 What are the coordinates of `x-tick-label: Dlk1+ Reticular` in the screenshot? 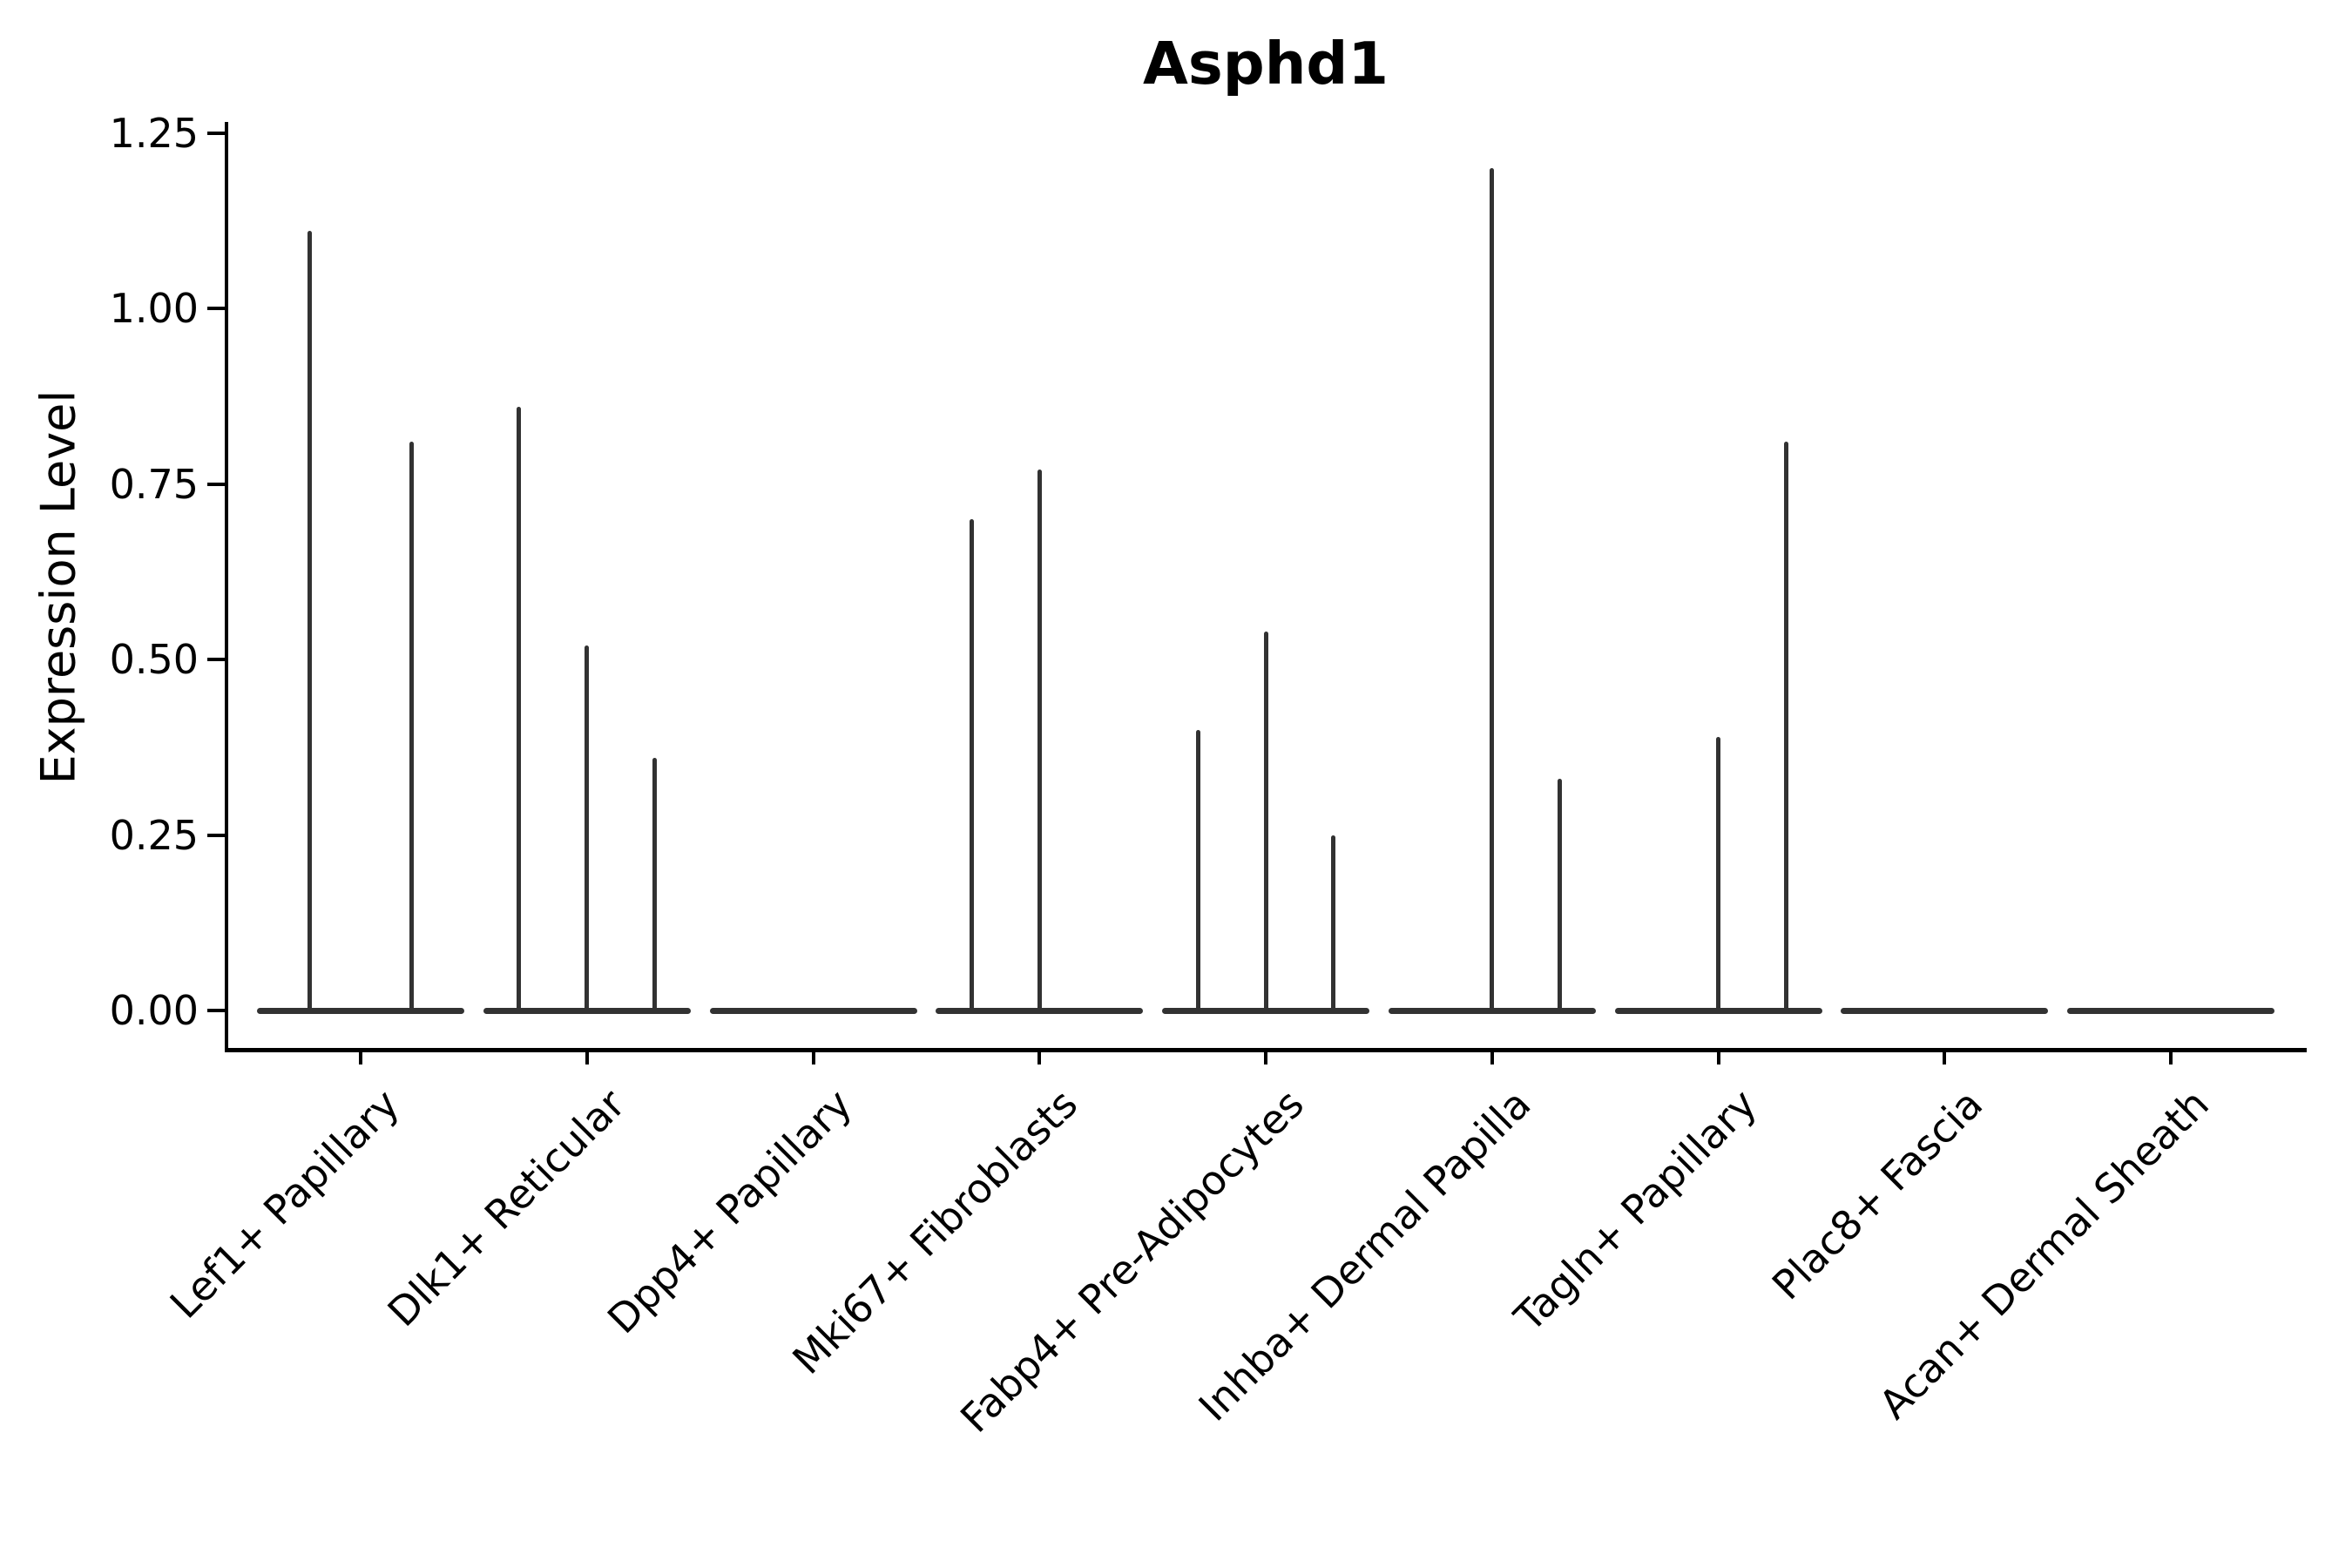 It's located at (506, 1208).